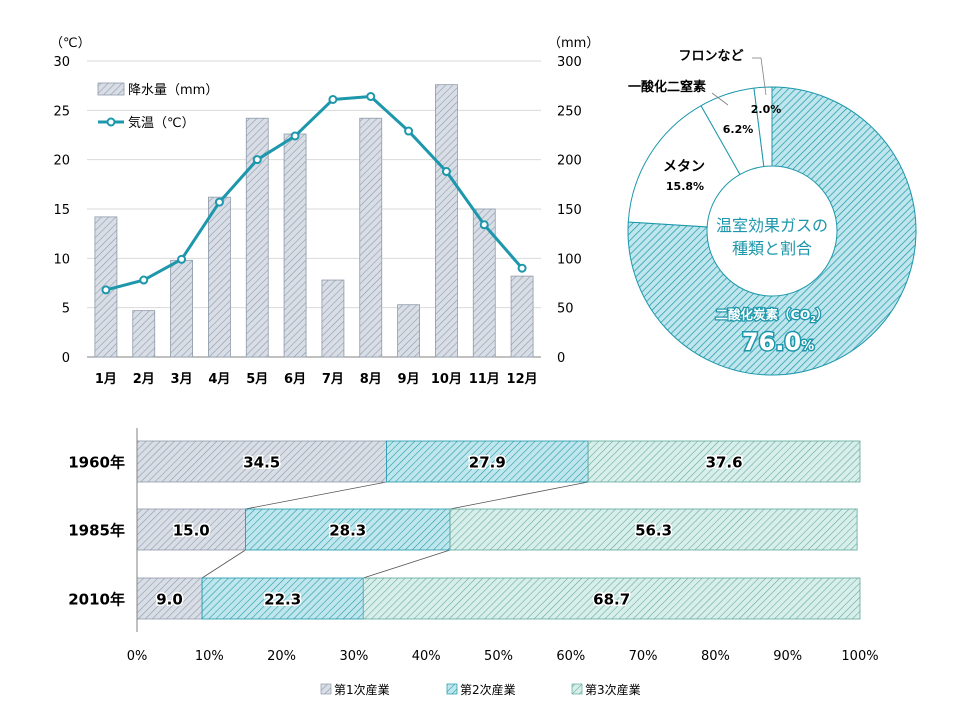  Describe the element at coordinates (144, 379) in the screenshot. I see `month-tick-label: 2月` at that location.